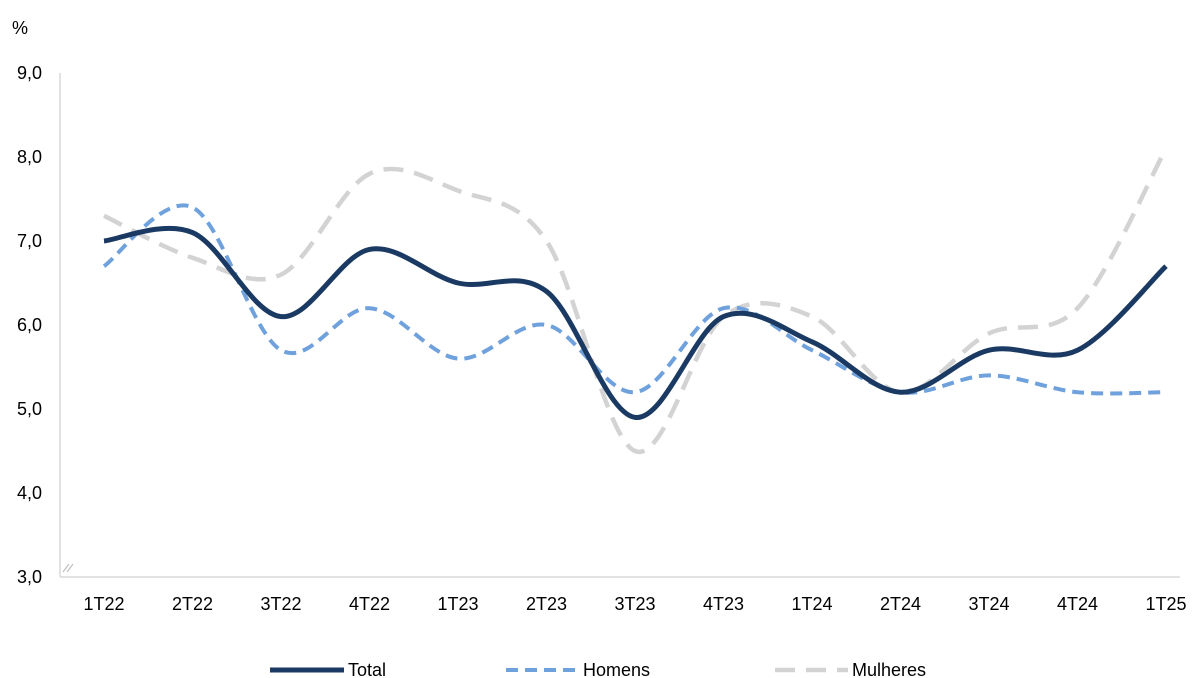  What do you see at coordinates (1077, 604) in the screenshot?
I see `x-tick-label: 4T24` at bounding box center [1077, 604].